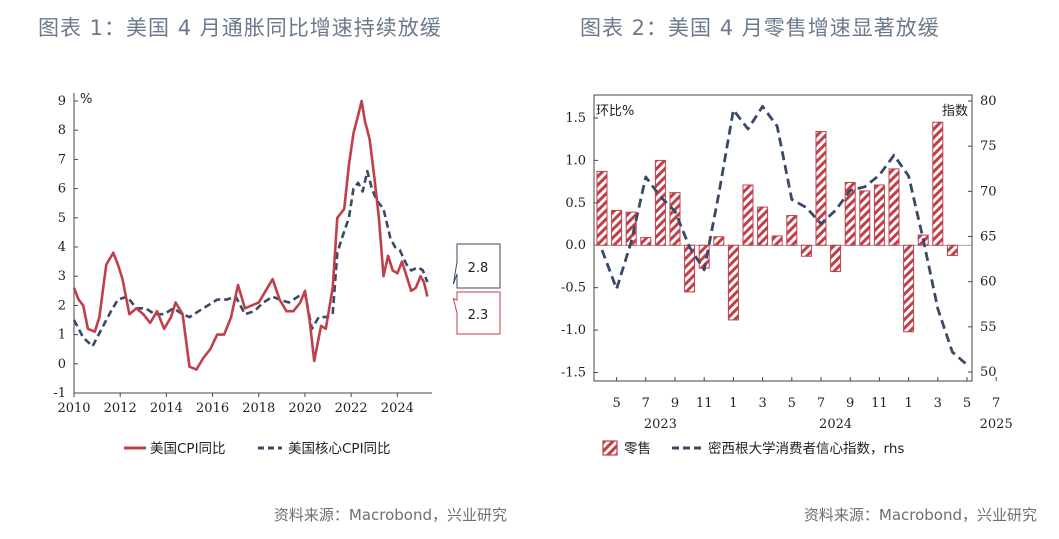 The height and width of the screenshot is (539, 1059). Describe the element at coordinates (760, 28) in the screenshot. I see `chart2-title: 图表 2：美国 4 月零售增速显著放缓` at that location.